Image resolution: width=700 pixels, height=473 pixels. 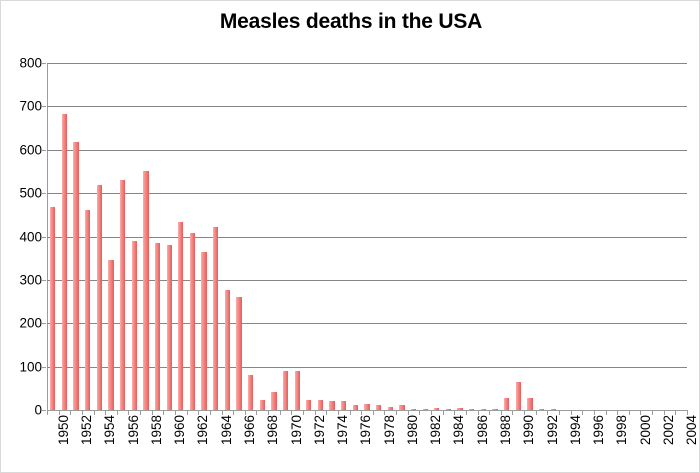 I want to click on x-axis-ticks, so click(x=367, y=412).